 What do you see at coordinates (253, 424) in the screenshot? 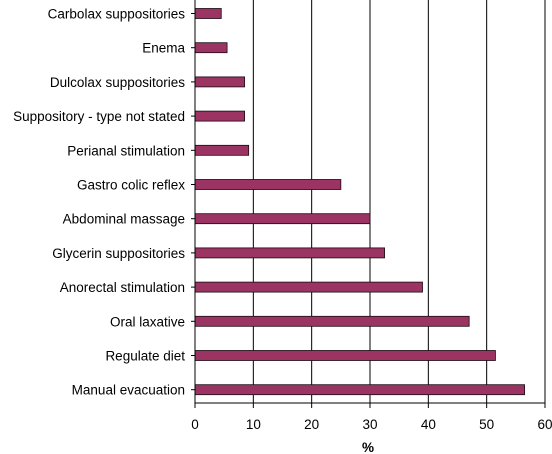
I see `x-tick-label-10: 10` at bounding box center [253, 424].